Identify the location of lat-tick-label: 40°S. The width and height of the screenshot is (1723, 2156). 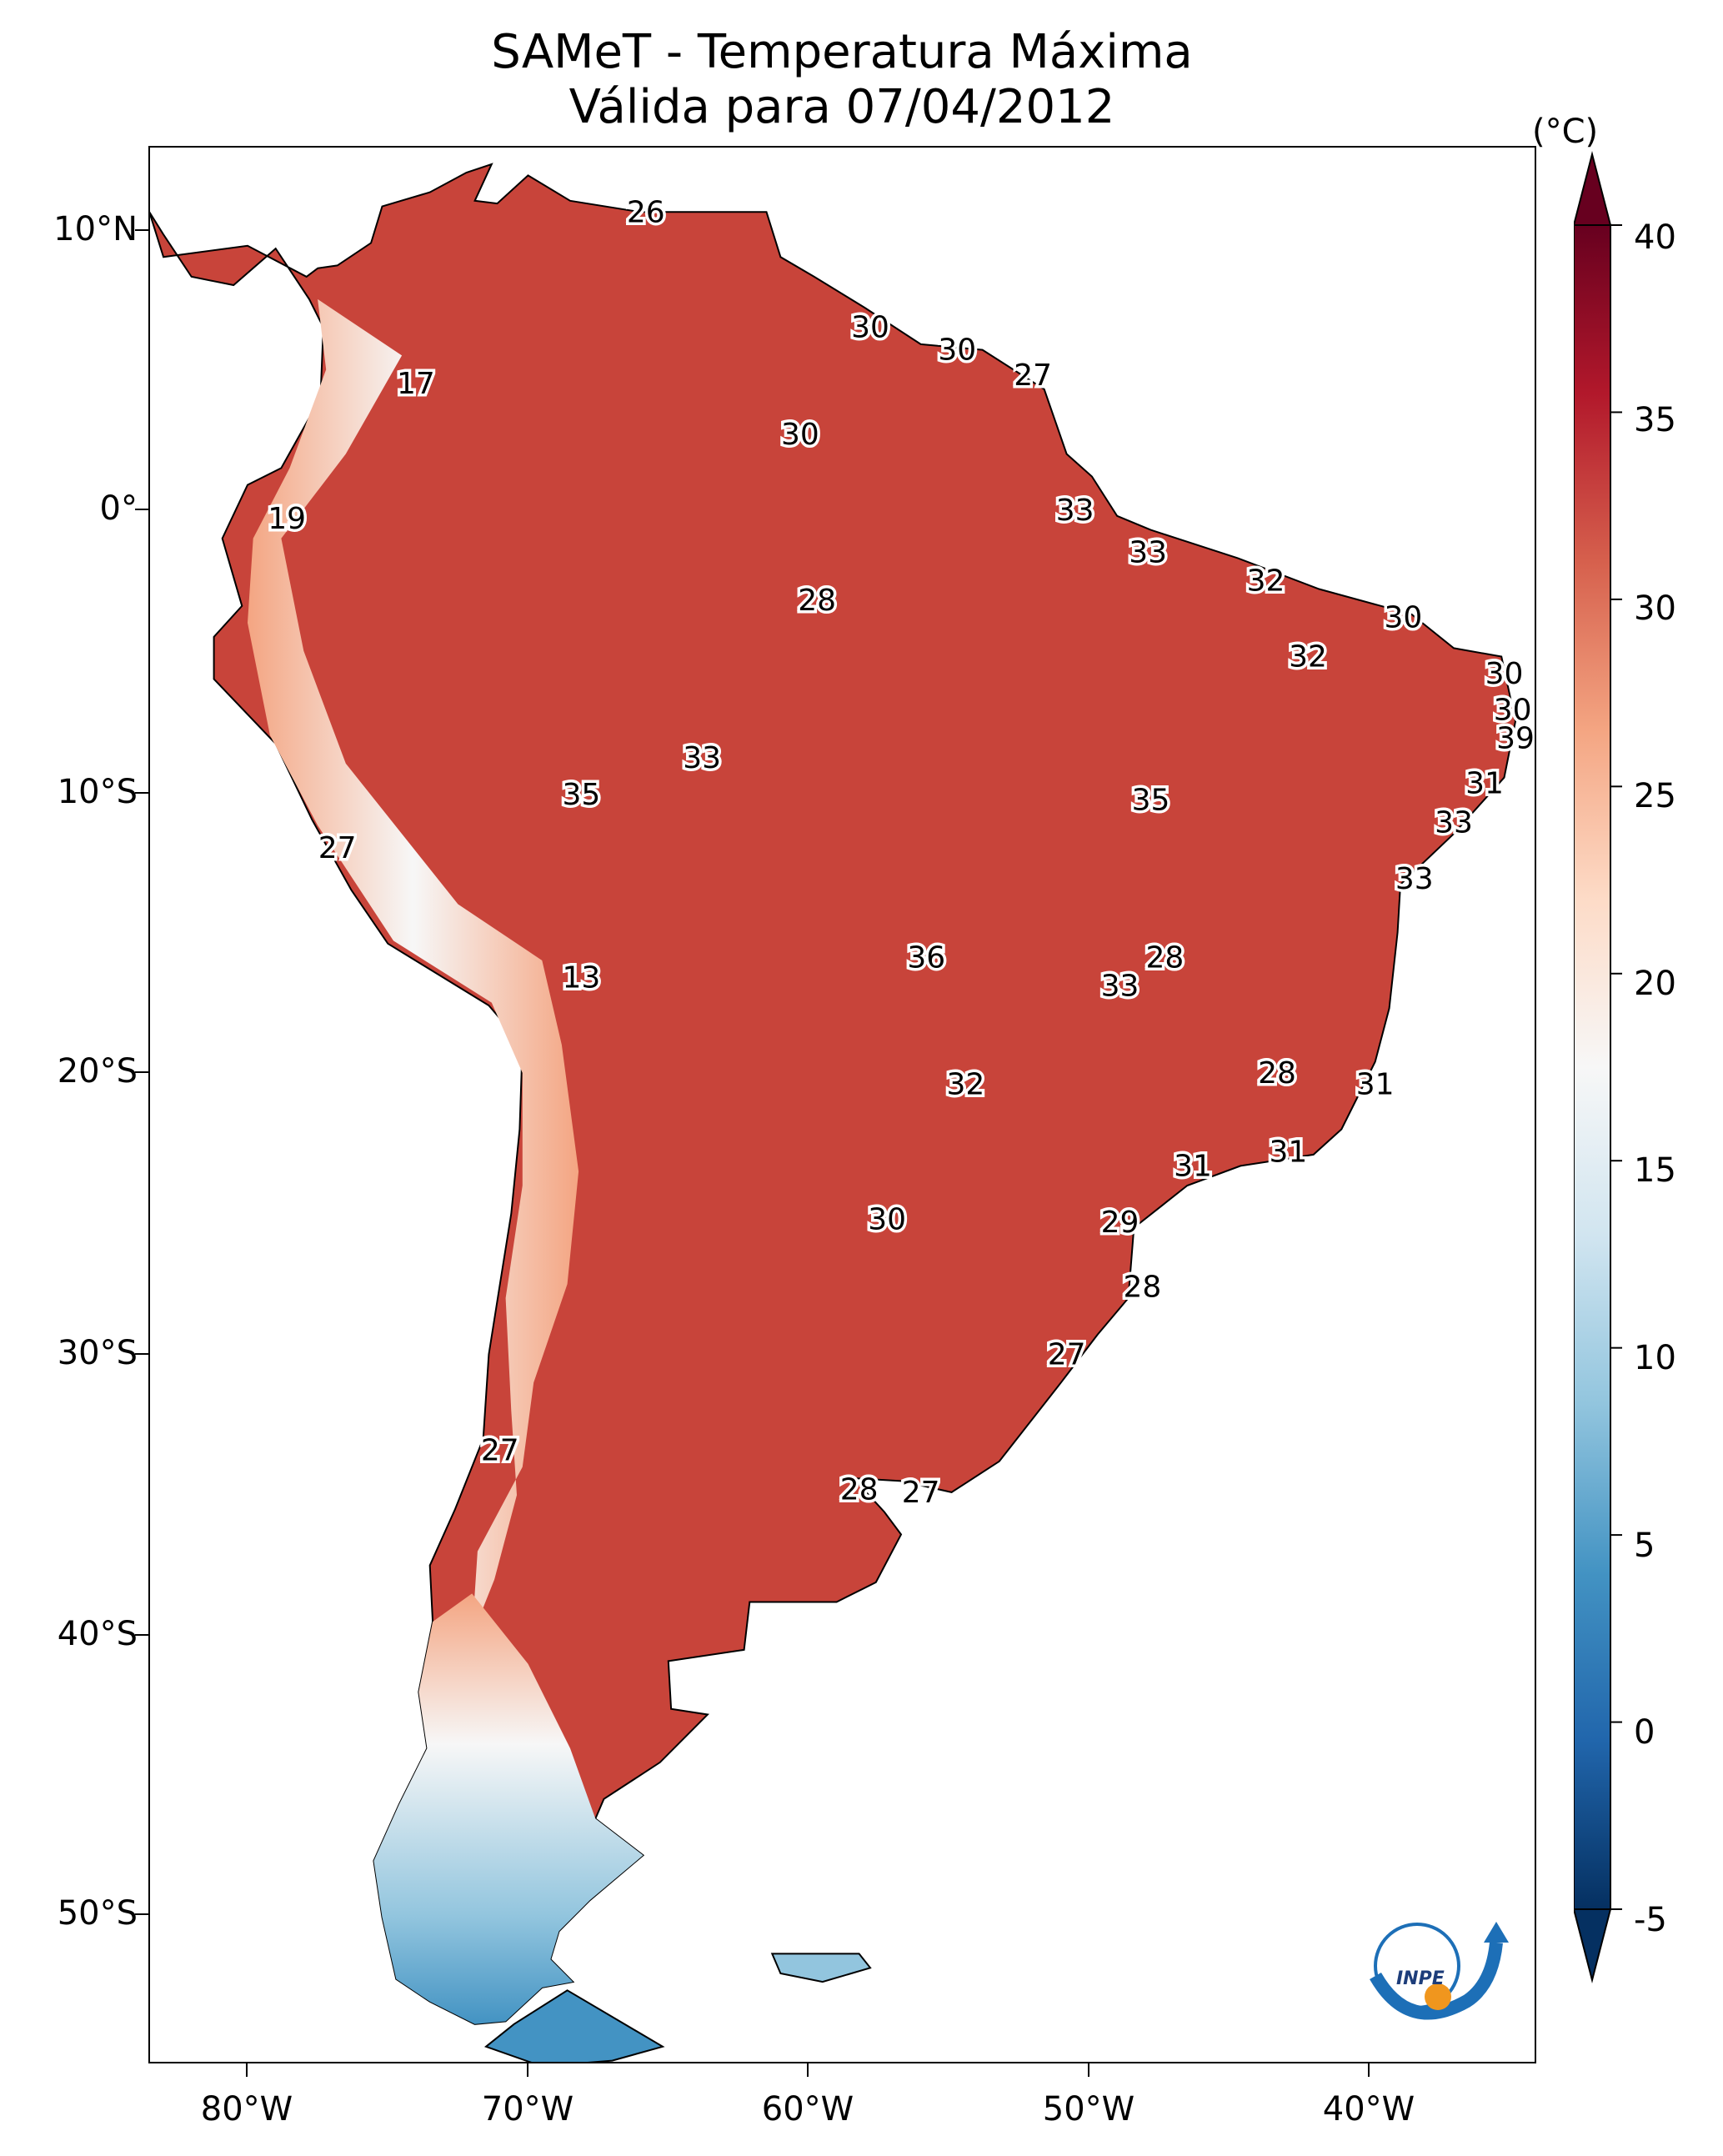
(97, 1634).